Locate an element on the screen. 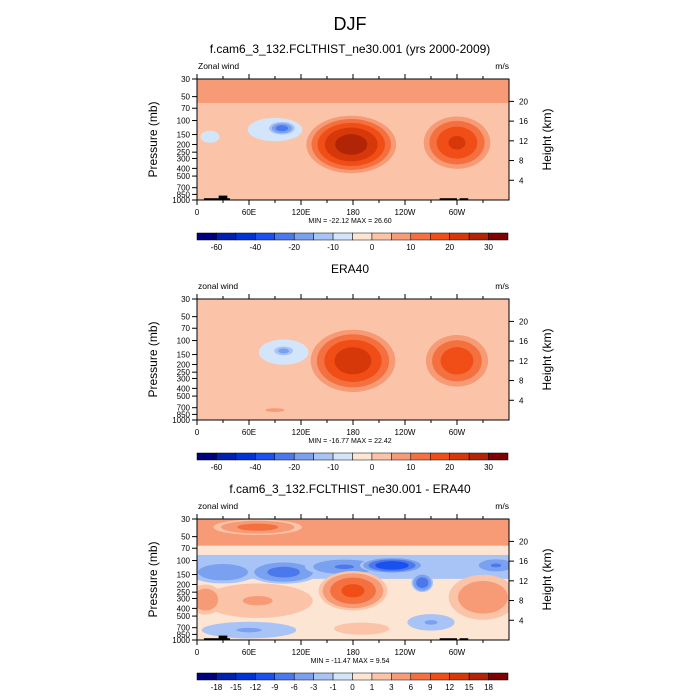  min-max-stats: MIN = -22.12 MAX = 26.60 is located at coordinates (349, 221).